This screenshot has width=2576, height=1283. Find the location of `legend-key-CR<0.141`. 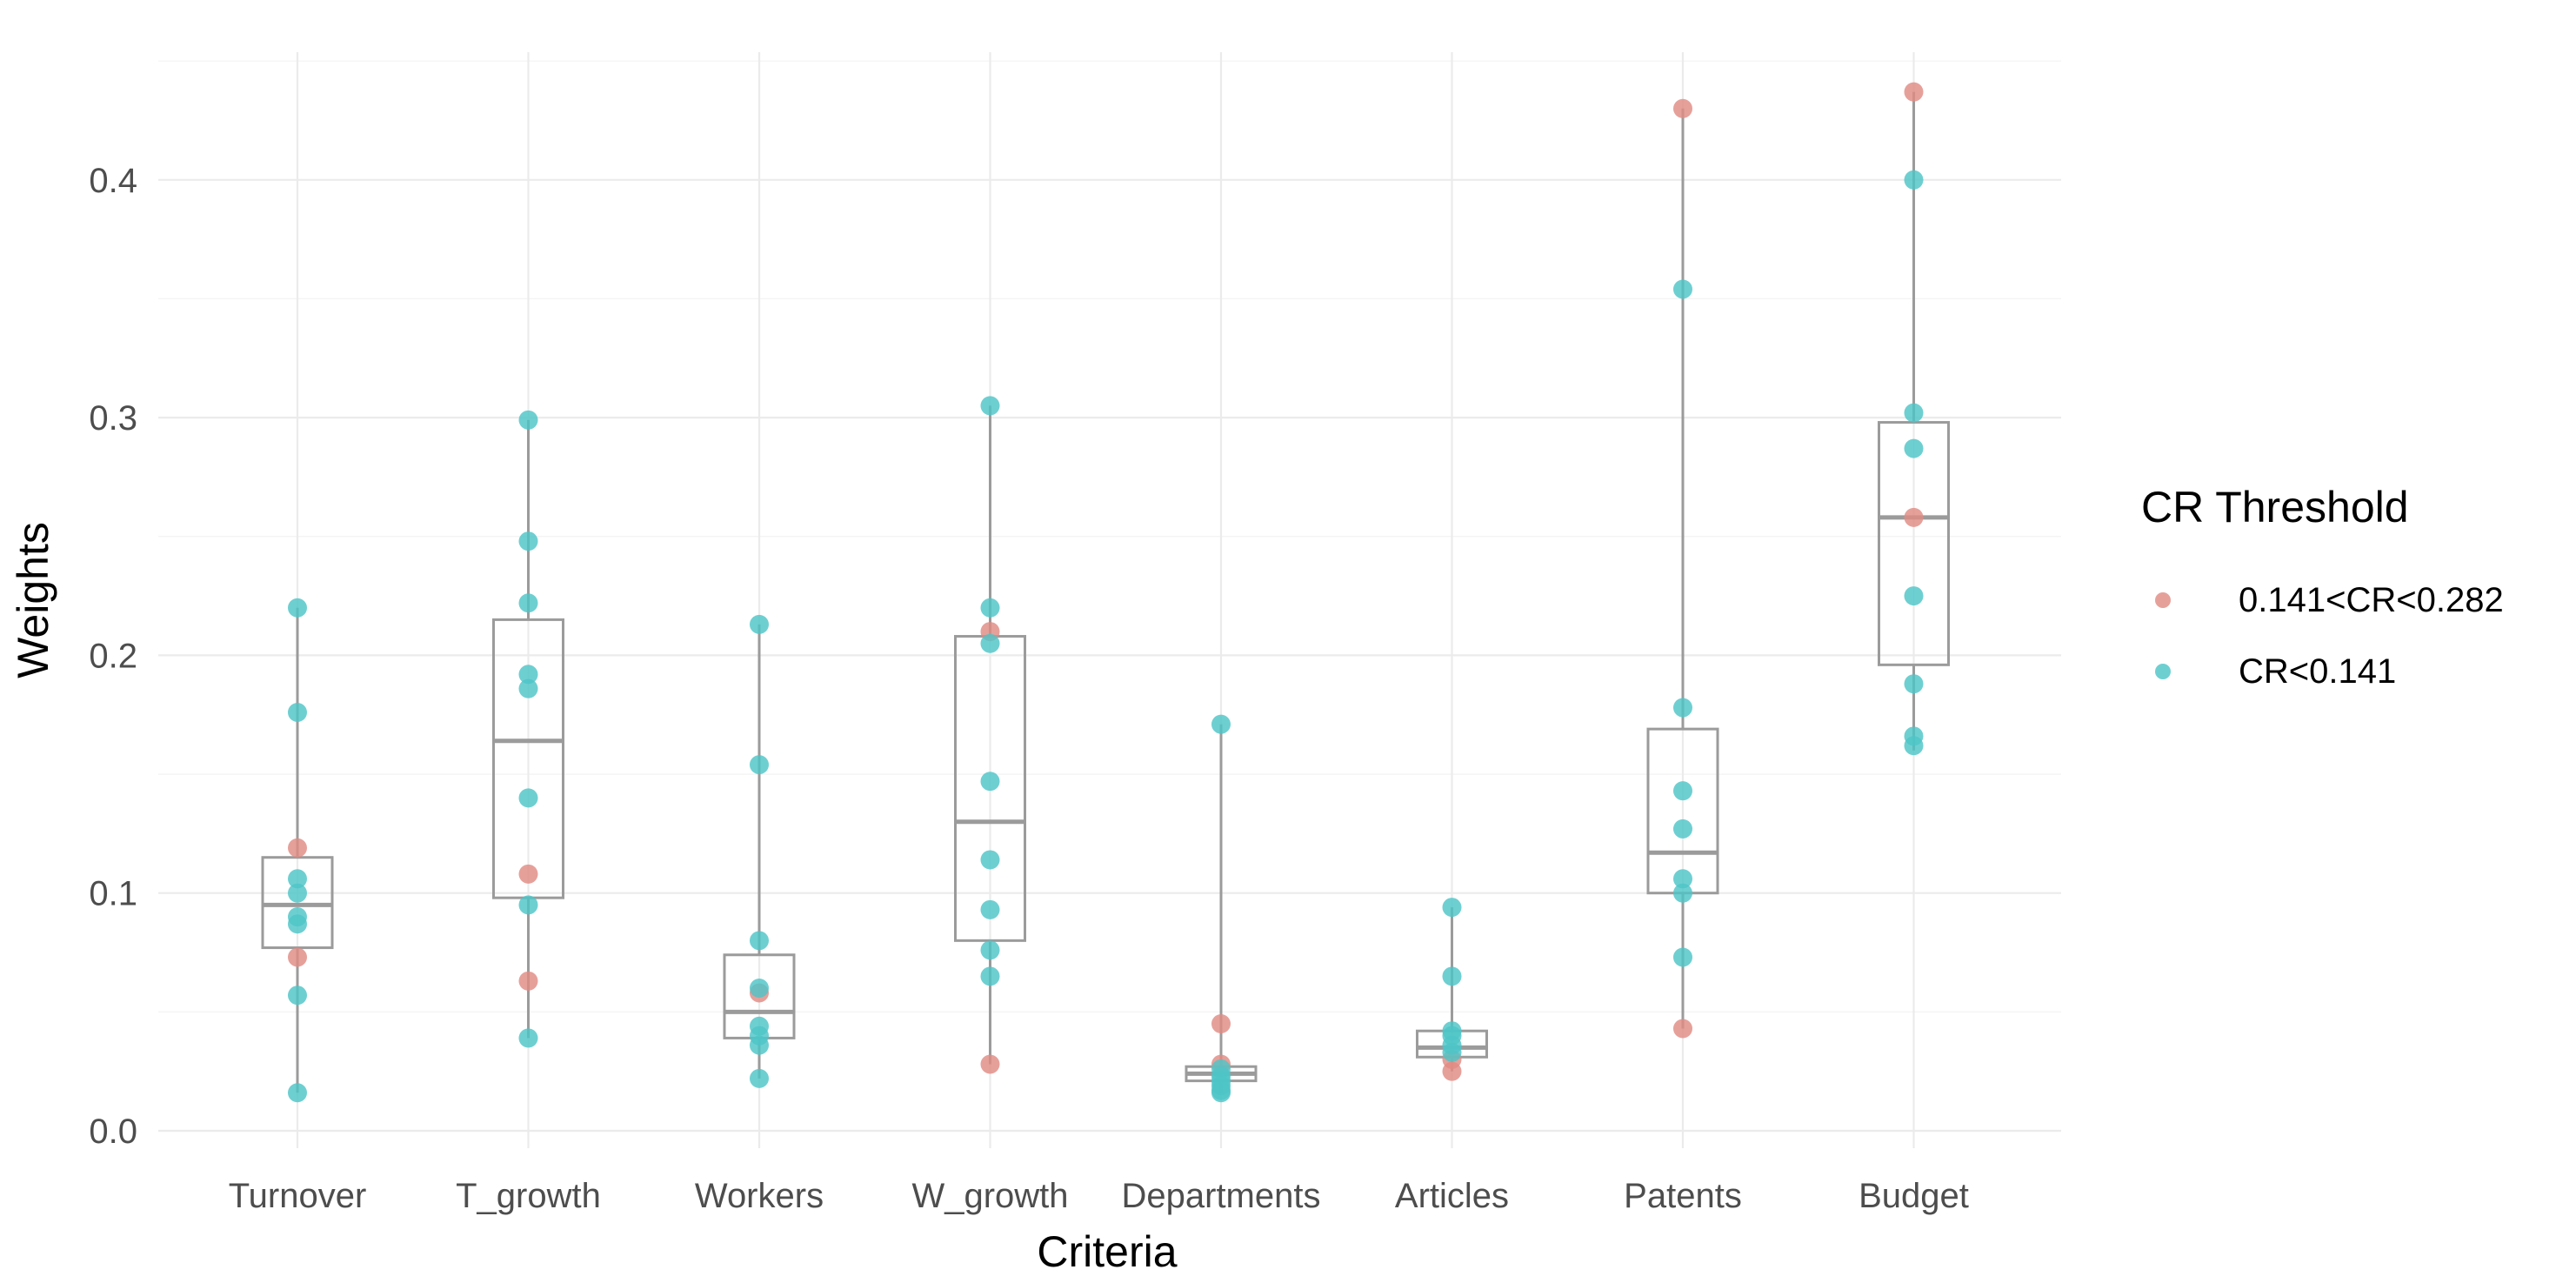

legend-key-CR<0.141 is located at coordinates (2163, 672).